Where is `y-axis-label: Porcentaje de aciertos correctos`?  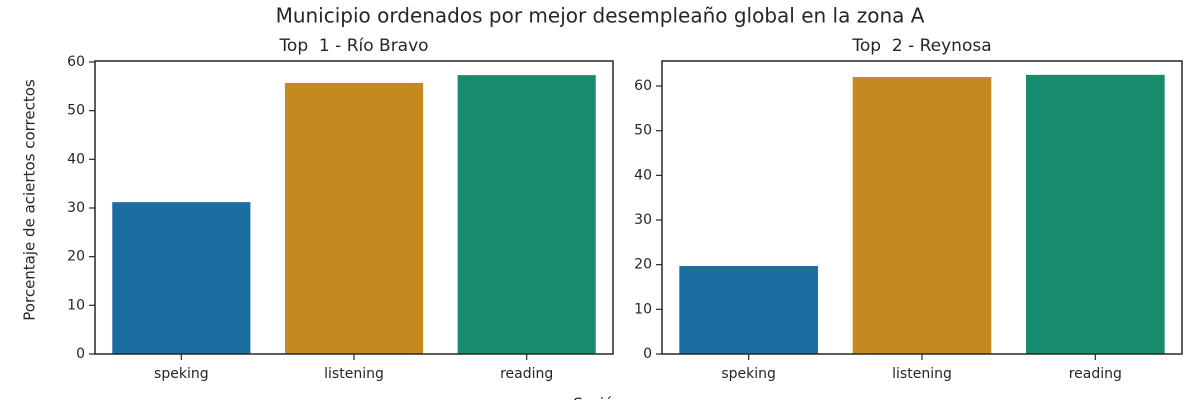 y-axis-label: Porcentaje de aciertos correctos is located at coordinates (30, 200).